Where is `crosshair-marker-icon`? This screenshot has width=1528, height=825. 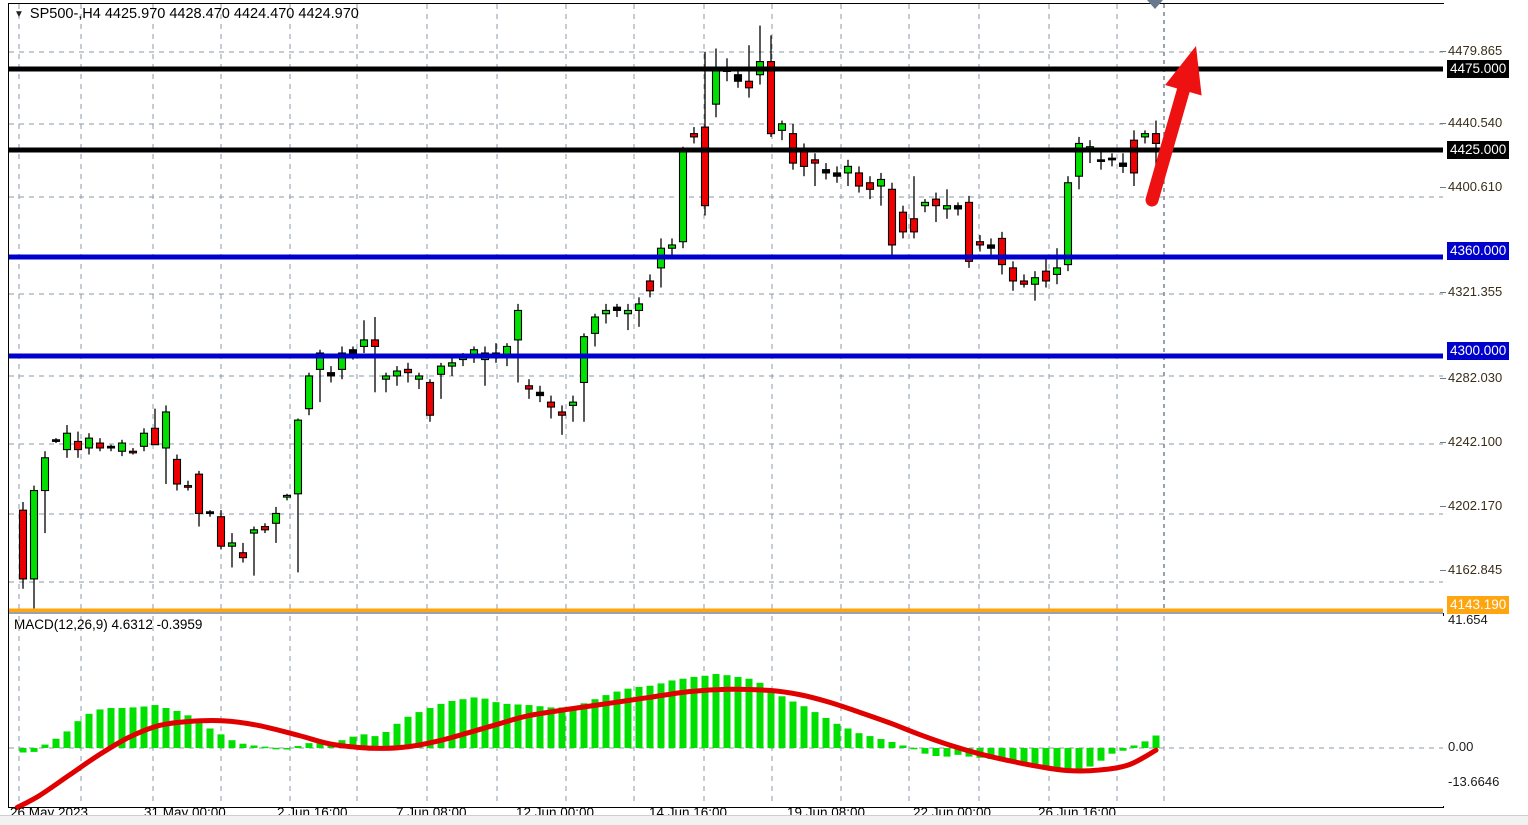 crosshair-marker-icon is located at coordinates (1155, 4).